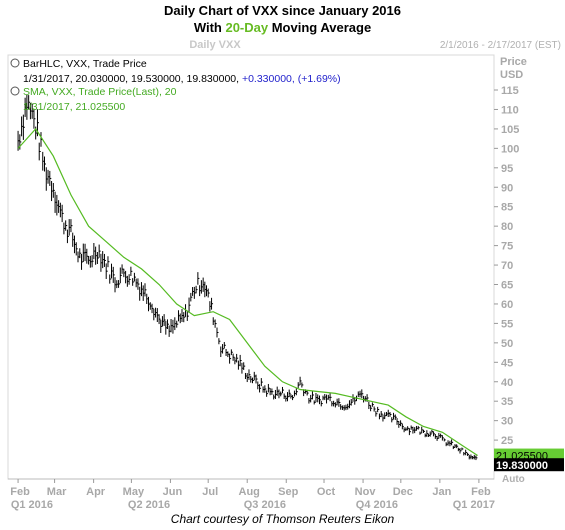  I want to click on y-tick-label: 70, so click(507, 266).